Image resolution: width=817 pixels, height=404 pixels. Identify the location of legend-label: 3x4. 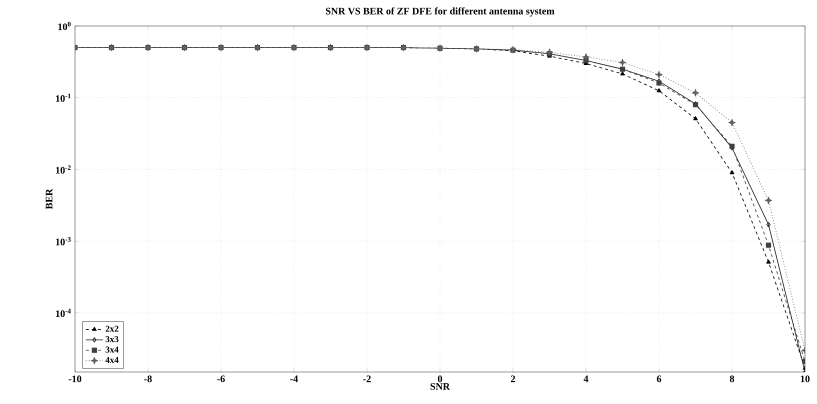
(112, 349).